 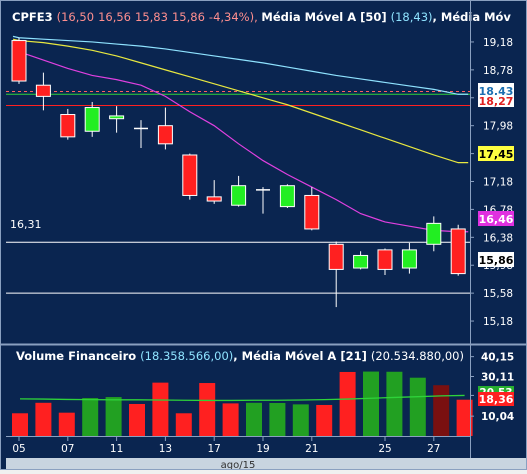 I want to click on corner-strip, so click(x=498, y=464).